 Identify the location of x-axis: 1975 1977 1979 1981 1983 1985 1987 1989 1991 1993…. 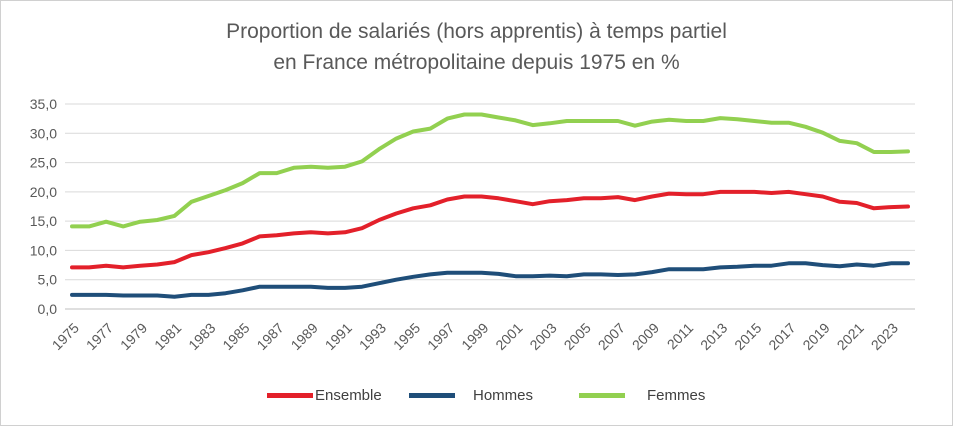
(475, 336).